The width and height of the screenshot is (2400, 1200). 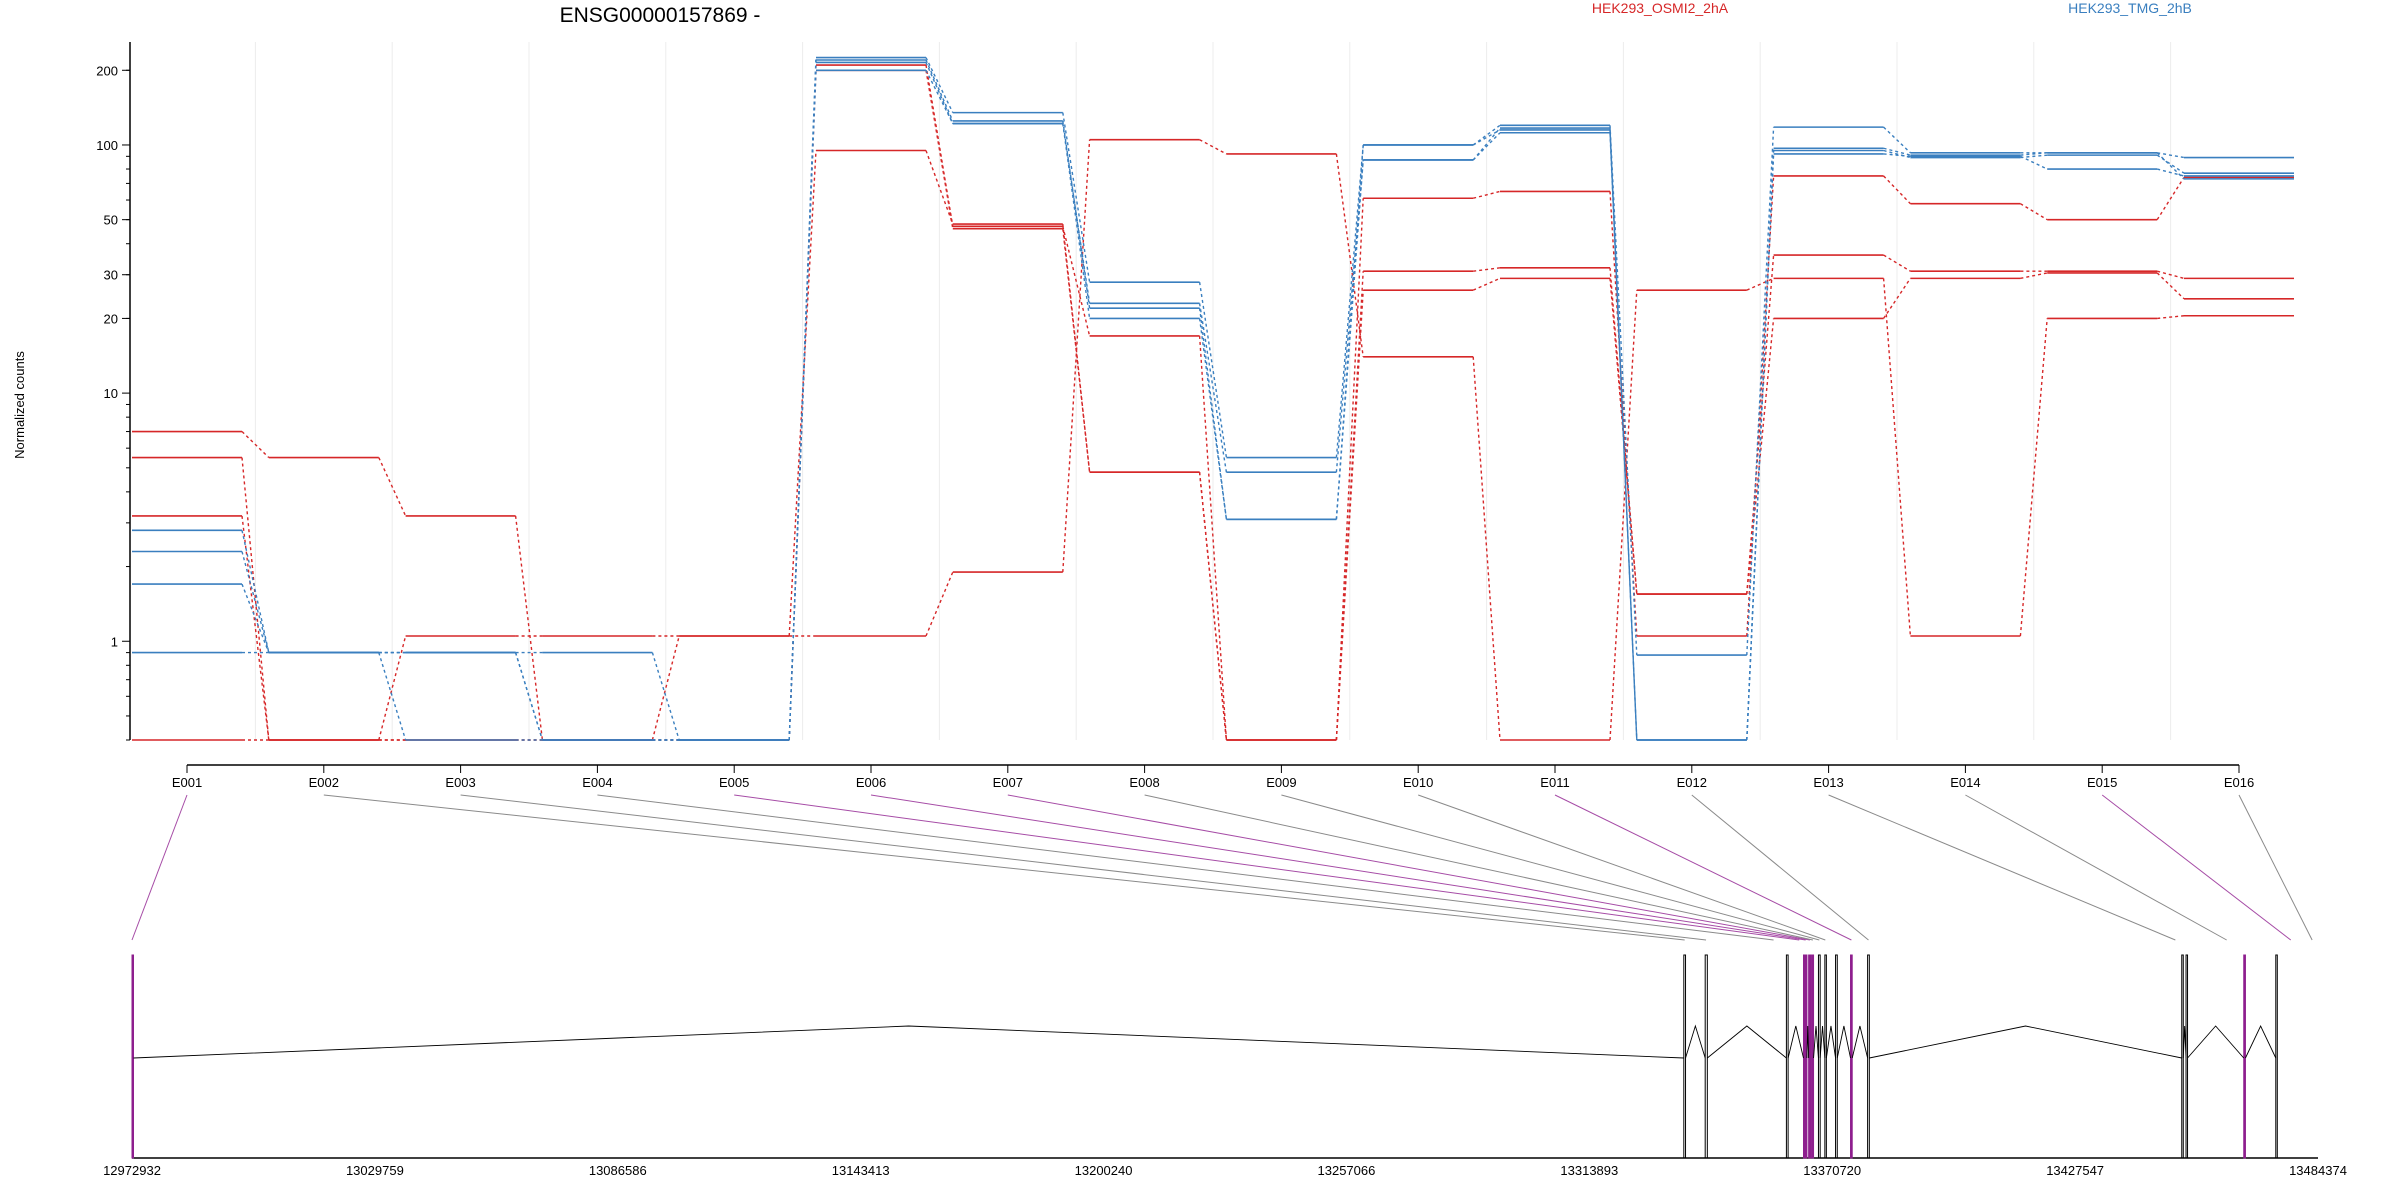 I want to click on coordinate-tick-label: 13086586, so click(x=618, y=1170).